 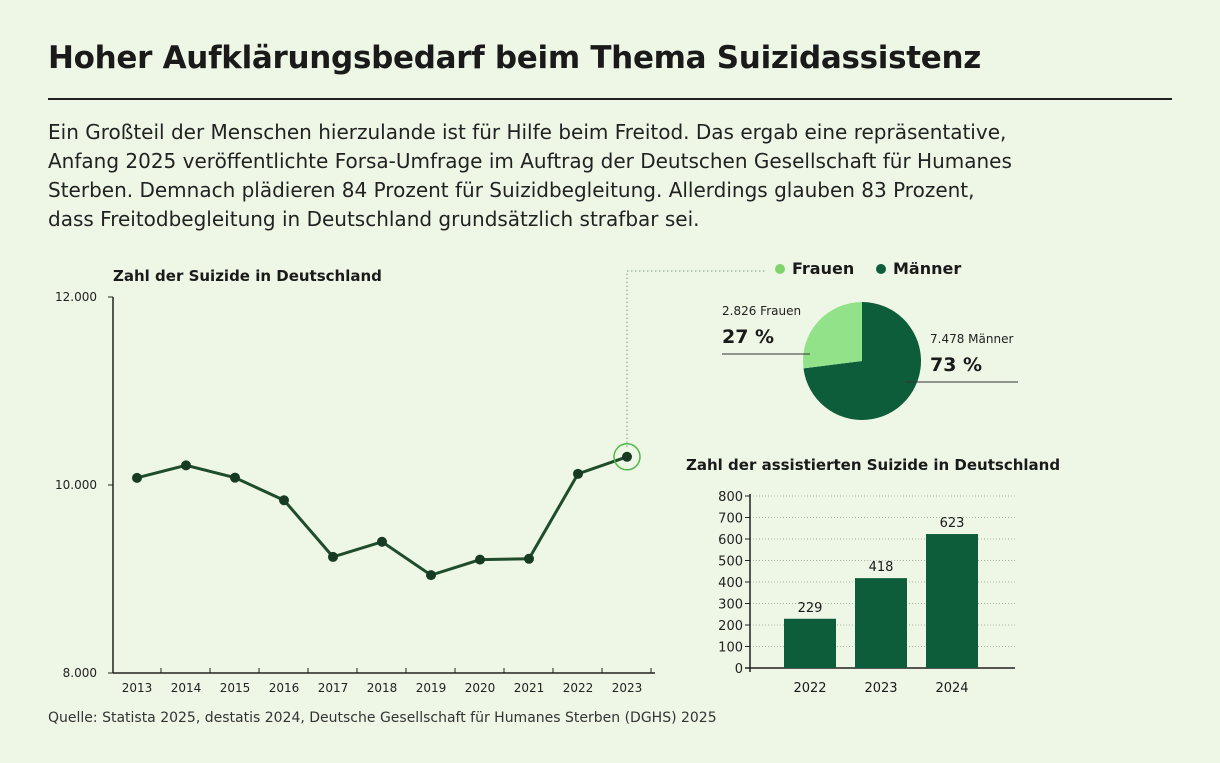 What do you see at coordinates (952, 523) in the screenshot?
I see `bar-value-label: 623` at bounding box center [952, 523].